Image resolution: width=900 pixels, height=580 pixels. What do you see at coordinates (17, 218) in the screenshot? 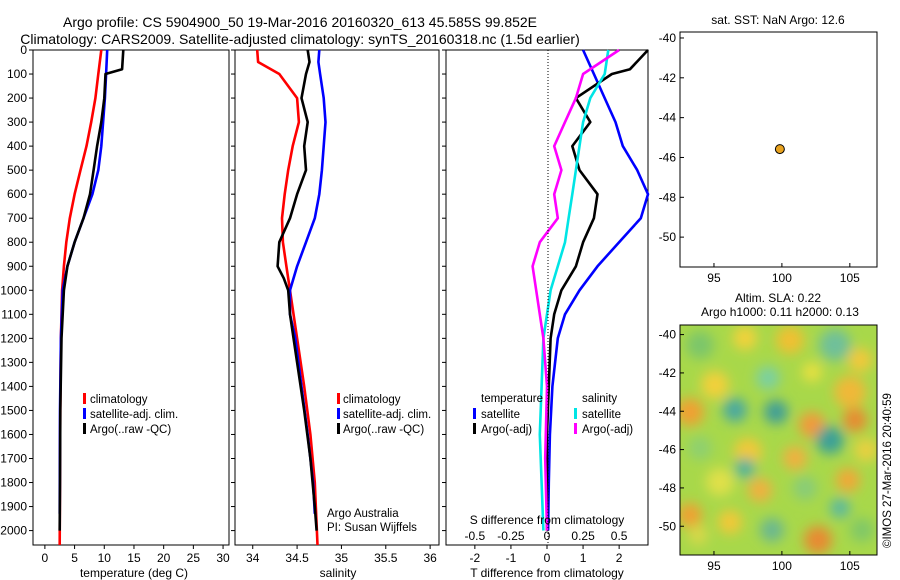
I see `depth-tick-label: 700` at bounding box center [17, 218].